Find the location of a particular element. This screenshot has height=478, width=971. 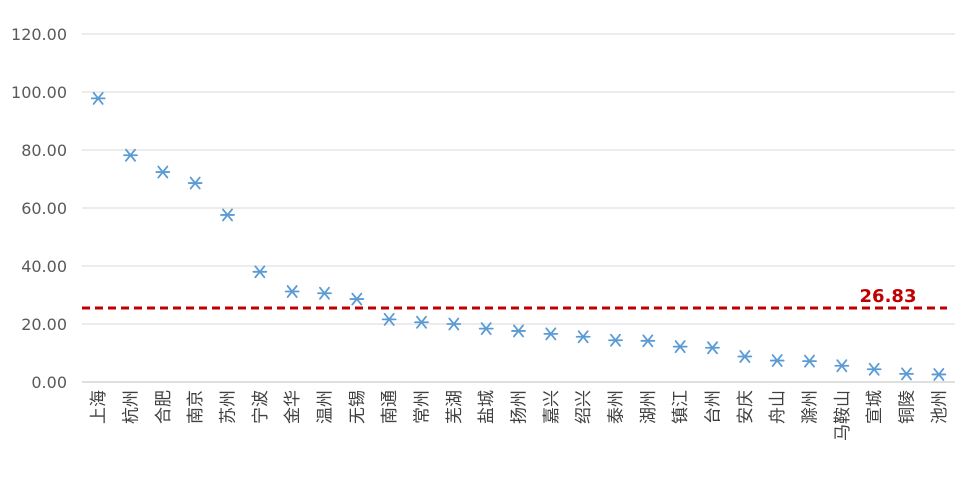

x-category-label: 舟山 is located at coordinates (778, 407).